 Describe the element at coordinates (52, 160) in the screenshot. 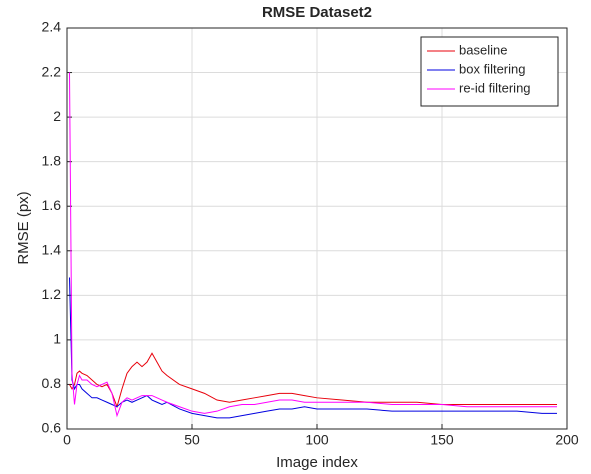

I see `y-tick-label: 1.8` at that location.